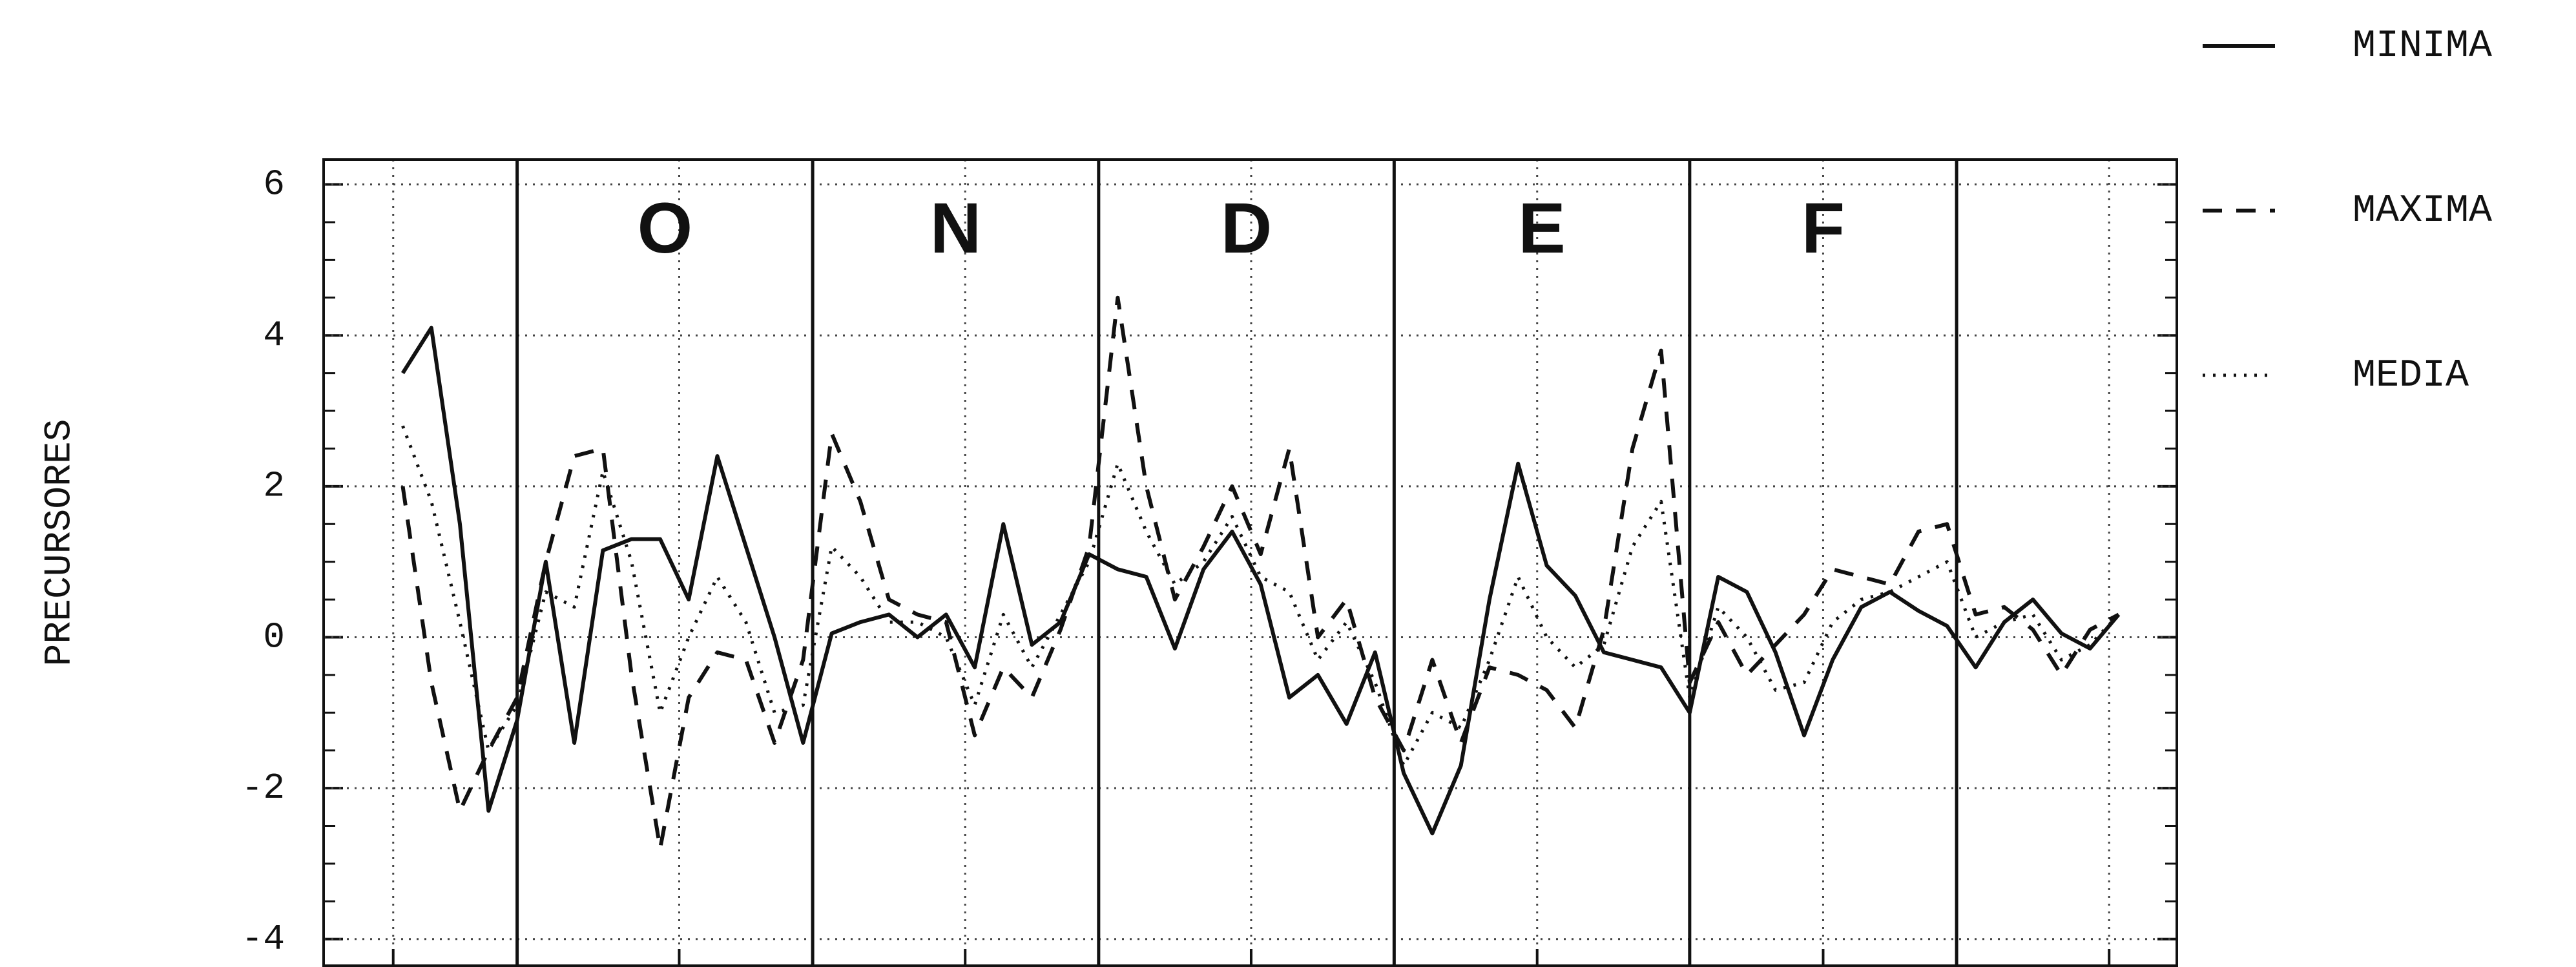  I want to click on legend-label: MEDIA, so click(2411, 376).